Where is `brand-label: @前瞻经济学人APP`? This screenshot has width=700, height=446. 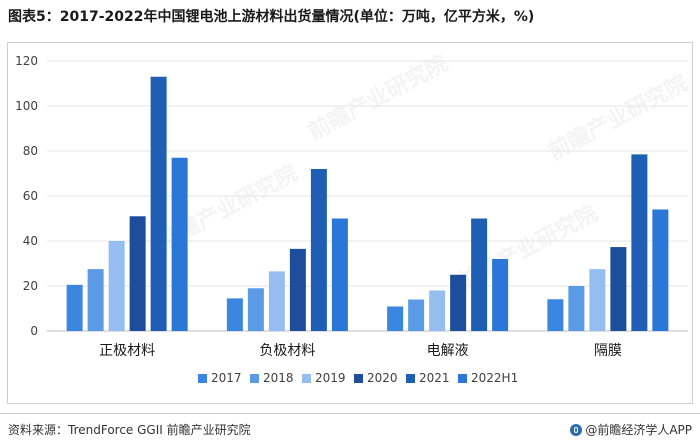 brand-label: @前瞻经济学人APP is located at coordinates (638, 430).